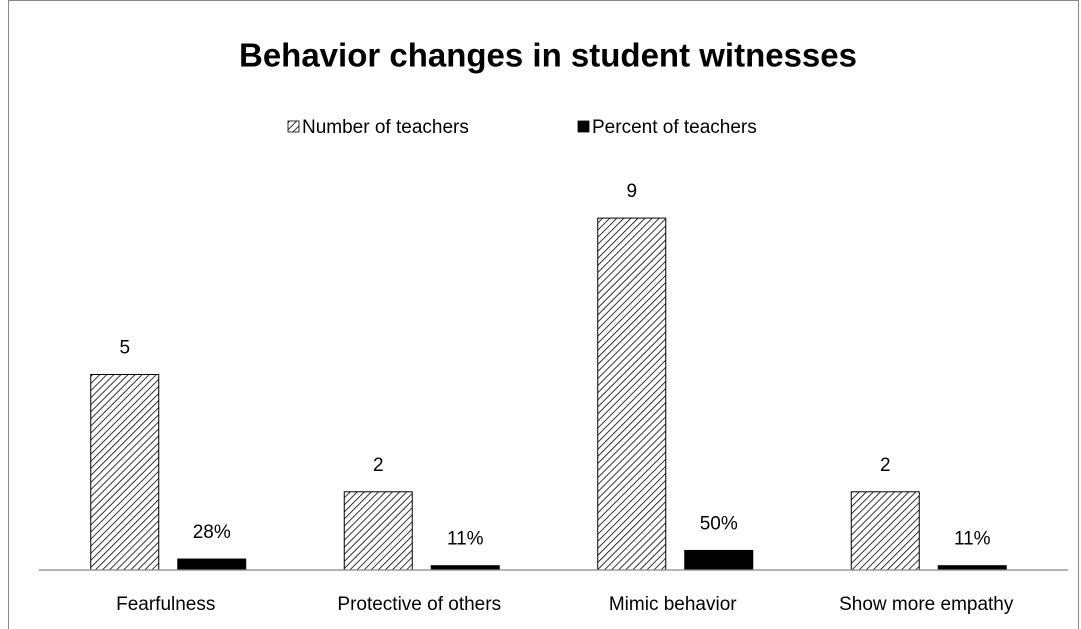  What do you see at coordinates (385, 127) in the screenshot?
I see `legend-label: Number of teachers` at bounding box center [385, 127].